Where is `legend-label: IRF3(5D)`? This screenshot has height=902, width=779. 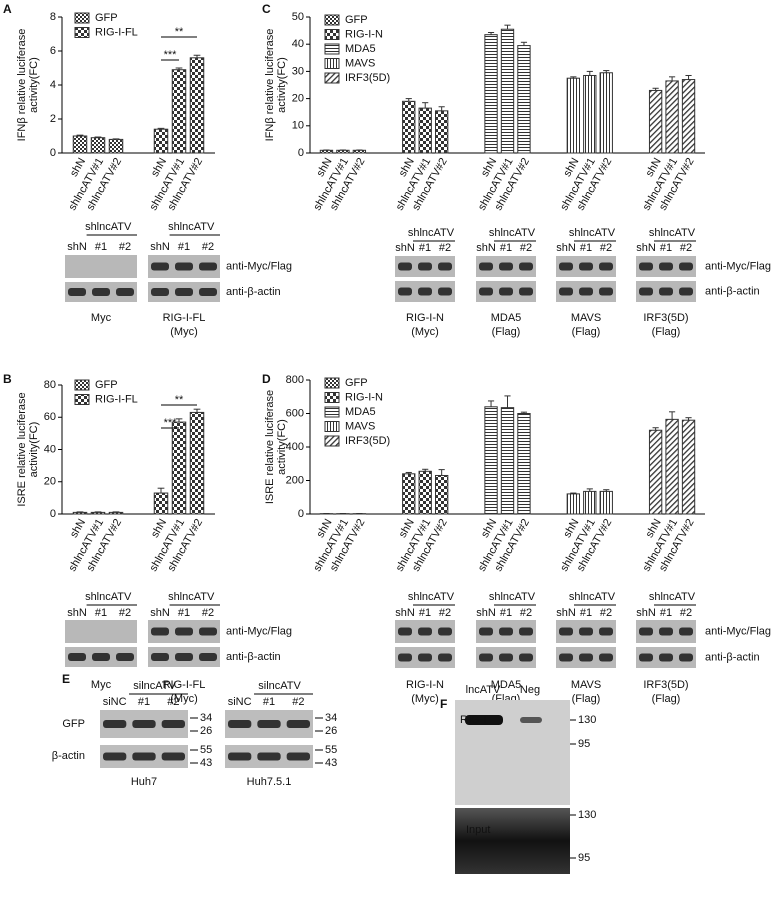 legend-label: IRF3(5D) is located at coordinates (367, 78).